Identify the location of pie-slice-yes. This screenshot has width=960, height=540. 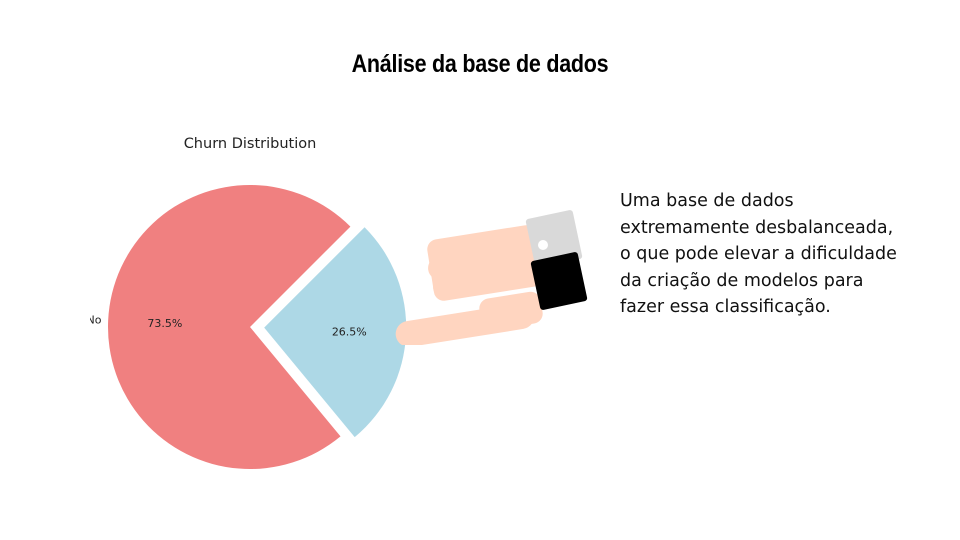
(335, 332).